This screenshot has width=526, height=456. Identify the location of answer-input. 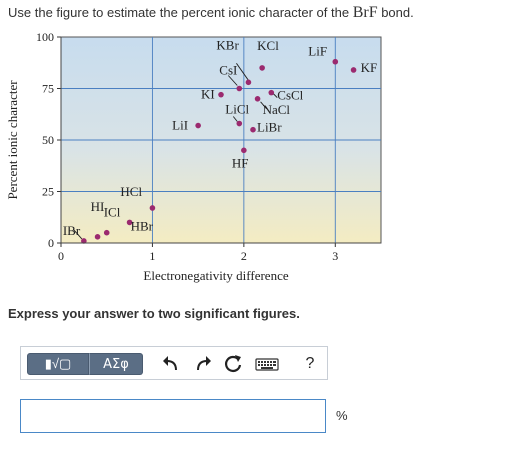
(173, 416).